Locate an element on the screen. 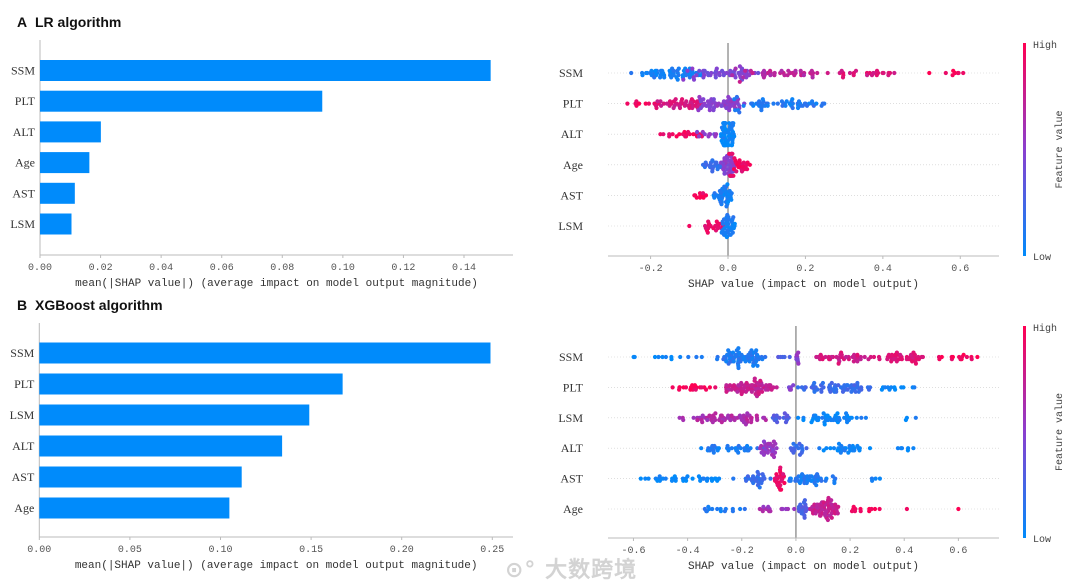 This screenshot has width=1080, height=586. x-tick-label: 0.0 is located at coordinates (796, 551).